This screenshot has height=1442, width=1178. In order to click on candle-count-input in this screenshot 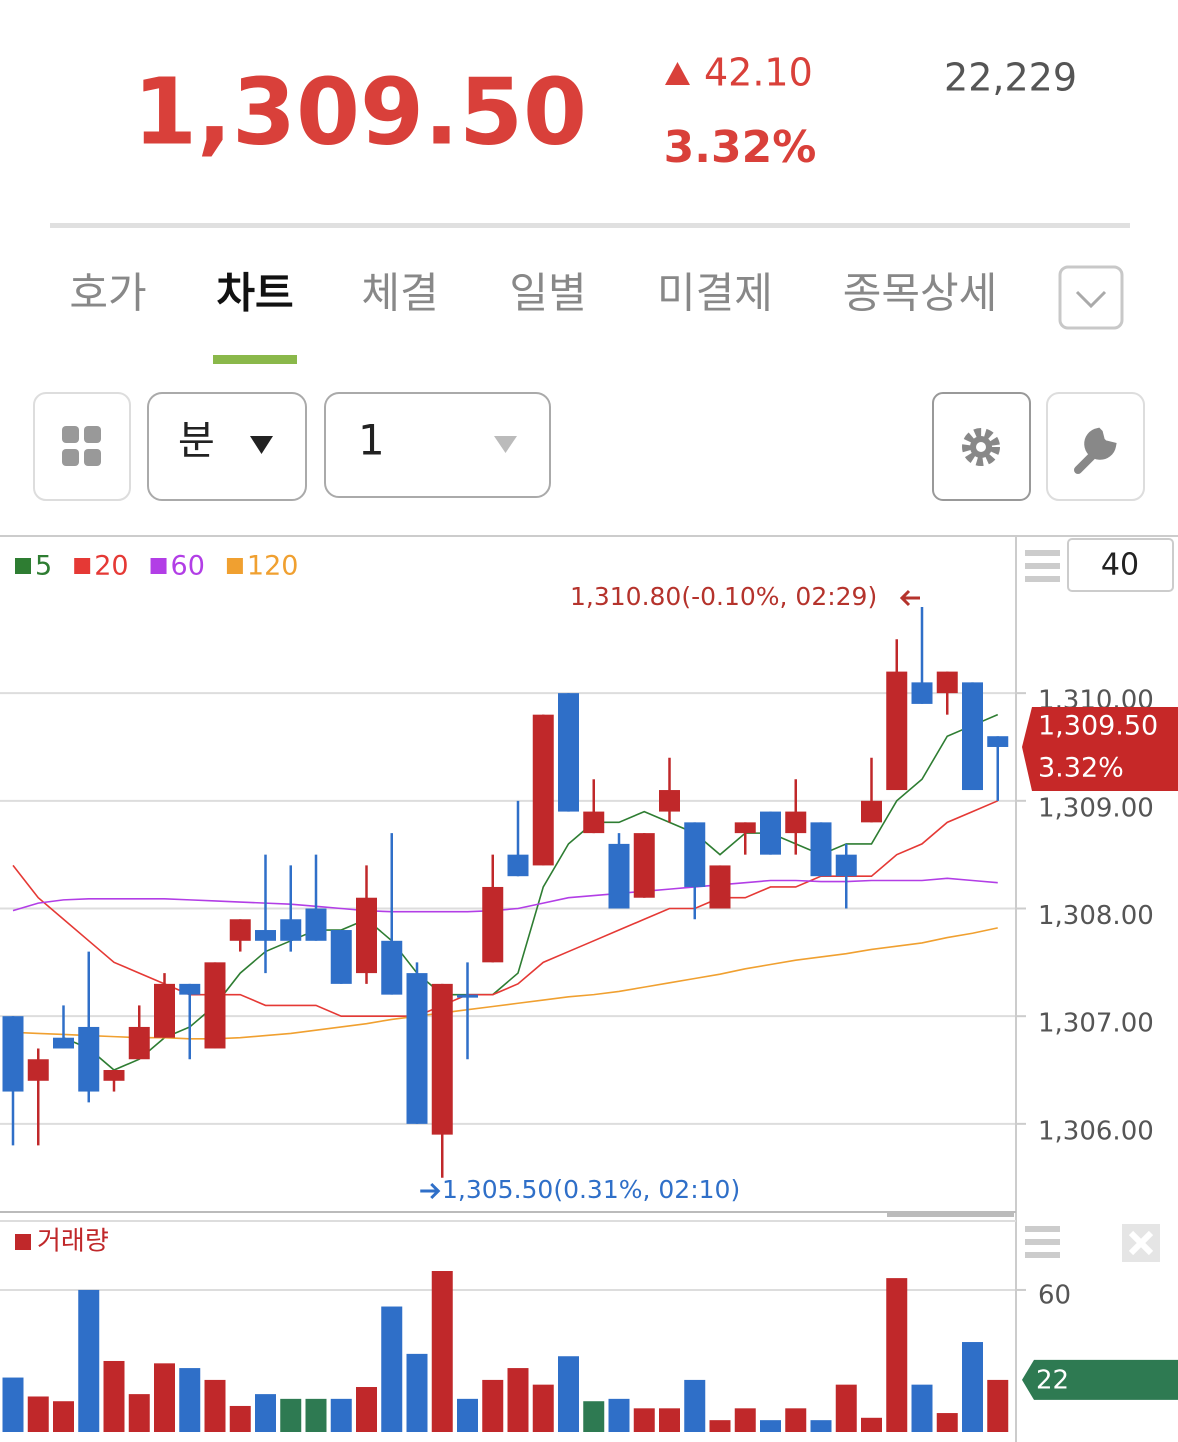, I will do `click(1120, 565)`.